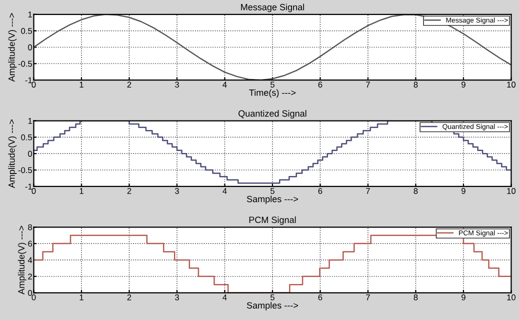 The width and height of the screenshot is (519, 320). What do you see at coordinates (272, 220) in the screenshot?
I see `chart-title: PCM Signal` at bounding box center [272, 220].